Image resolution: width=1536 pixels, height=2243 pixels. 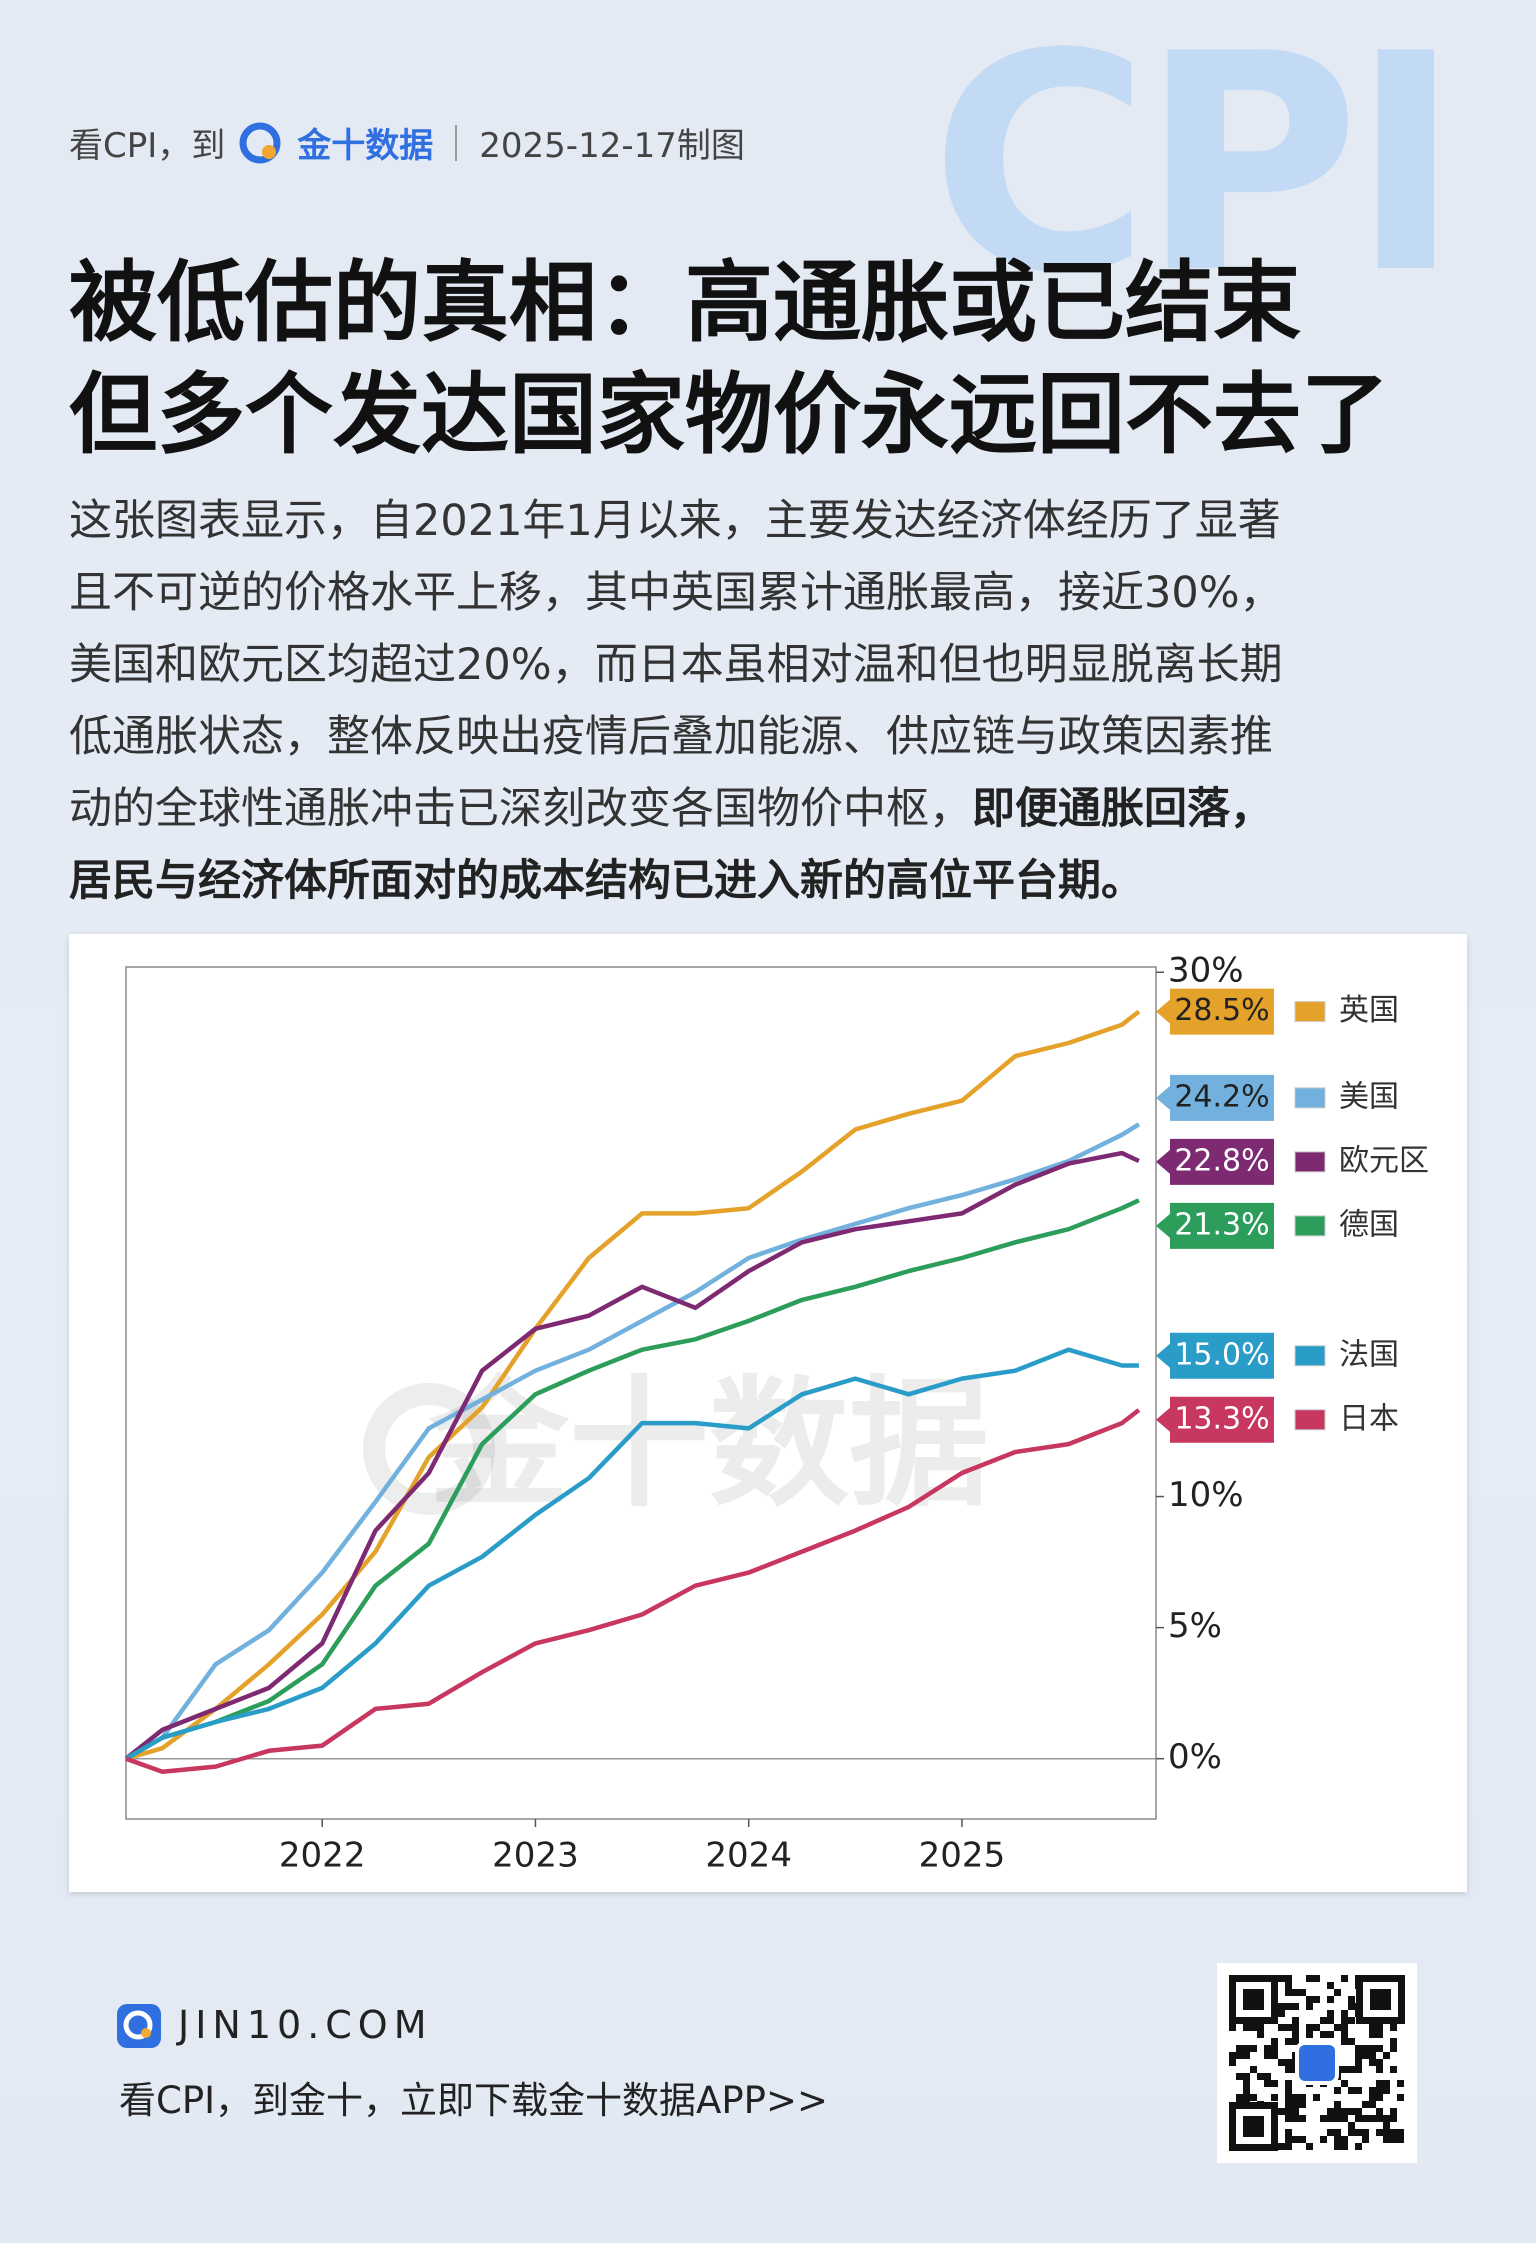 What do you see at coordinates (671, 805) in the screenshot?
I see `body-line: 动的全球性通胀冲击已深刻改变各国物价中枢，即便通胀回落，` at bounding box center [671, 805].